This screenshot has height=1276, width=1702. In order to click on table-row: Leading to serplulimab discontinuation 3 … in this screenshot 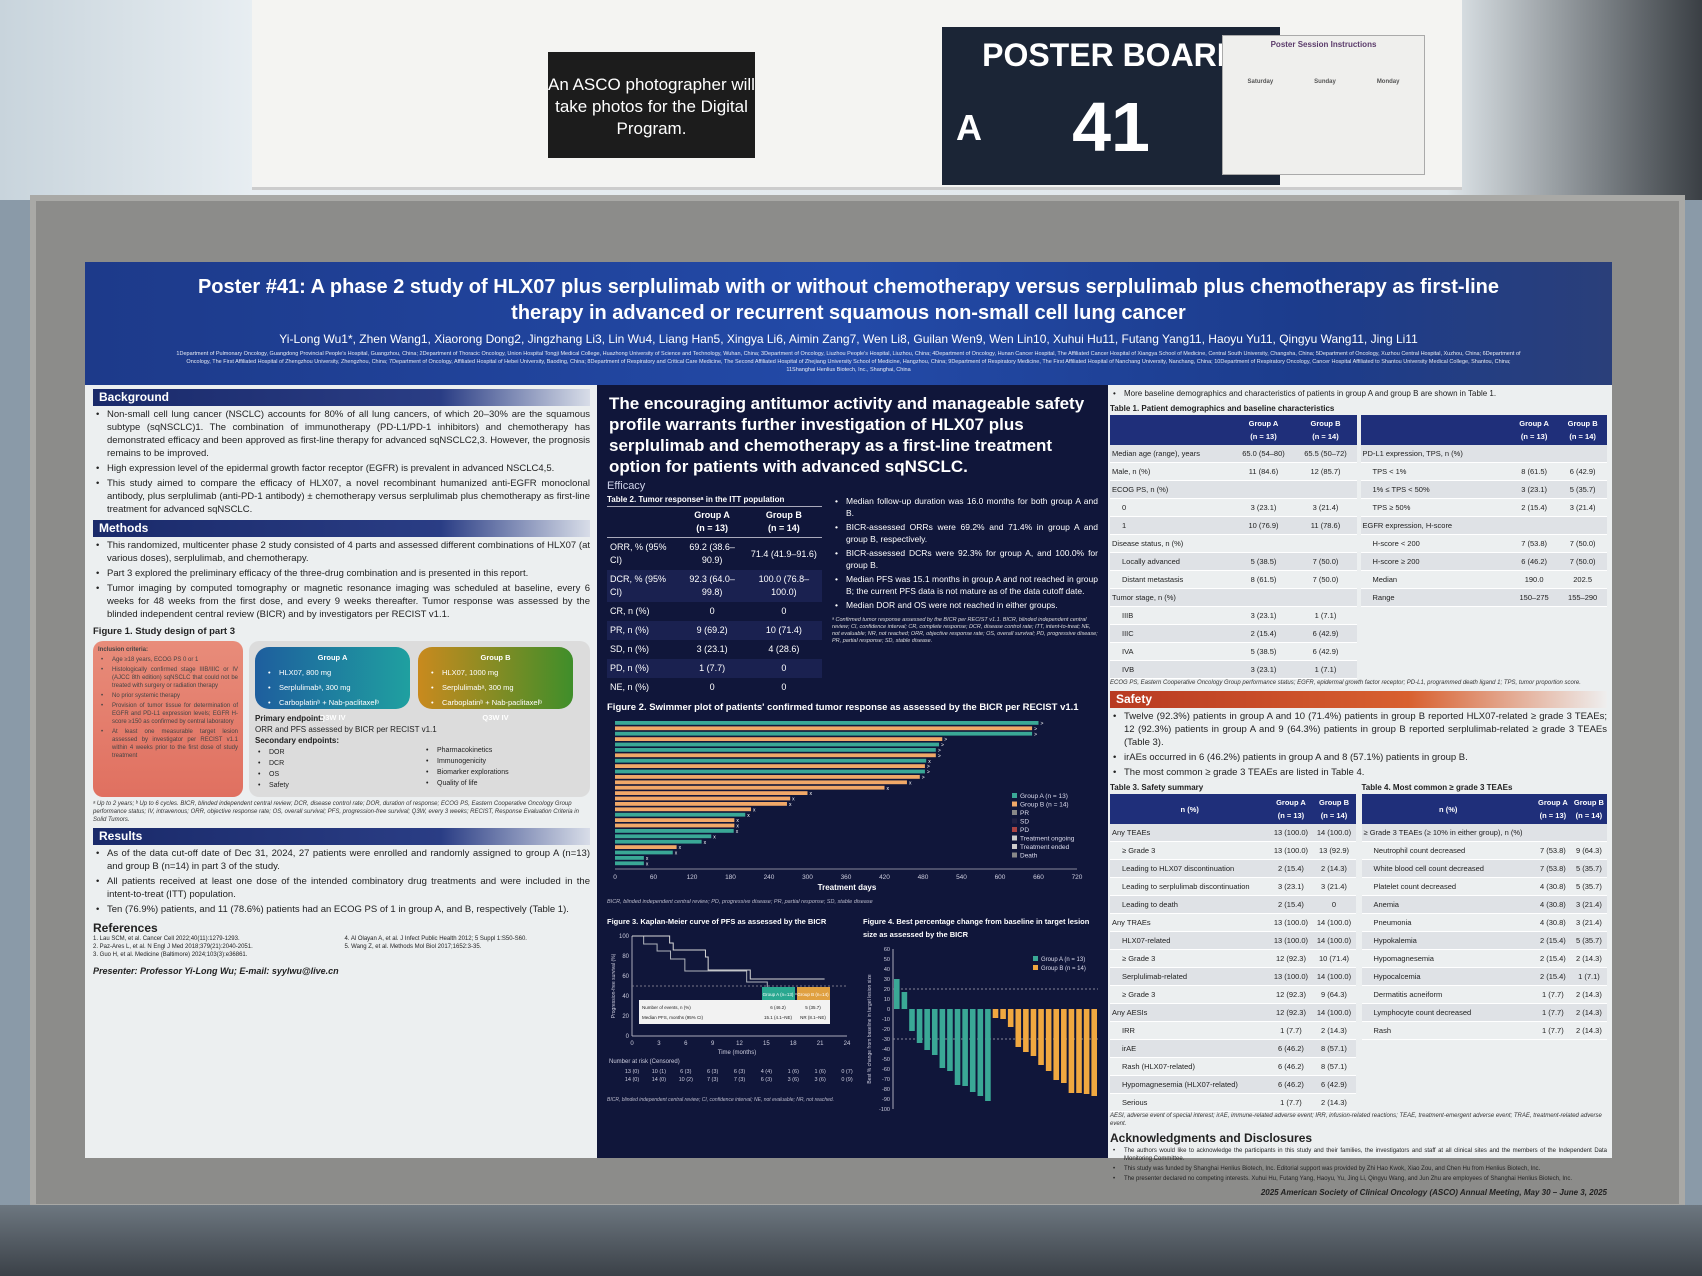, I will do `click(1233, 886)`.